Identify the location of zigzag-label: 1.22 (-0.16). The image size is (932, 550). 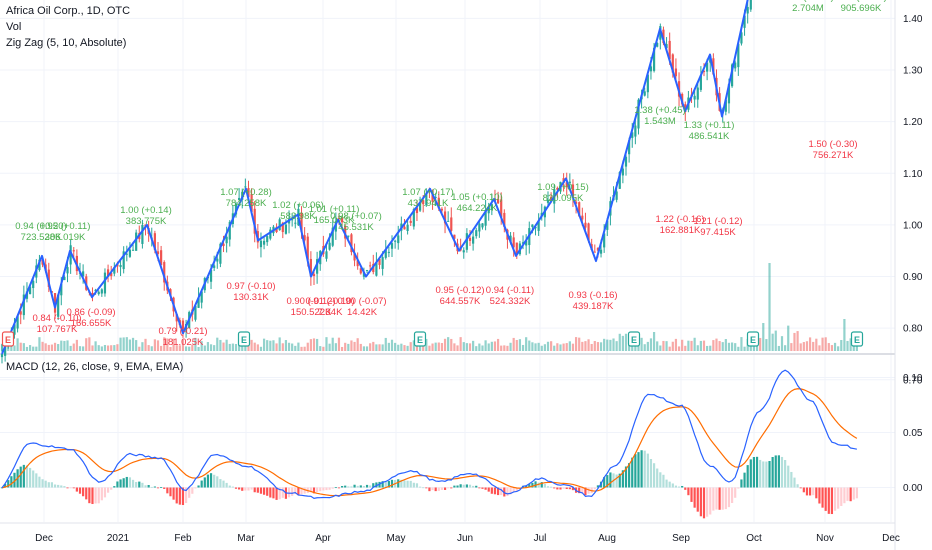
(679, 219).